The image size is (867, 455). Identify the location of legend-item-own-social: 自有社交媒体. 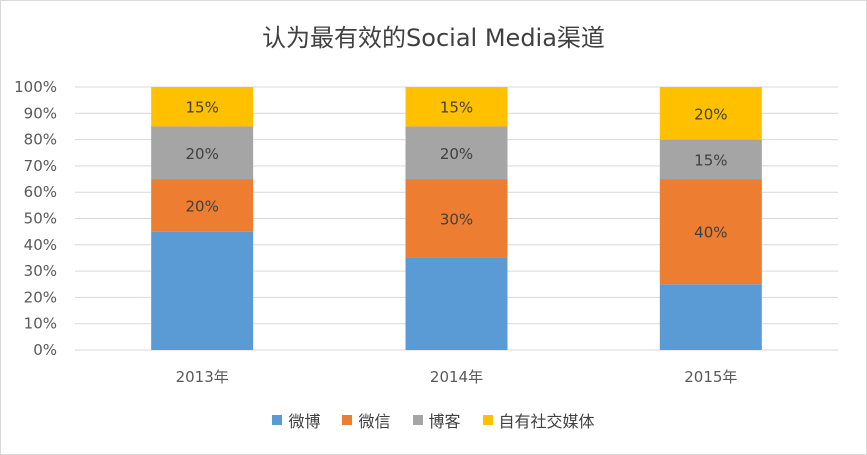
(538, 420).